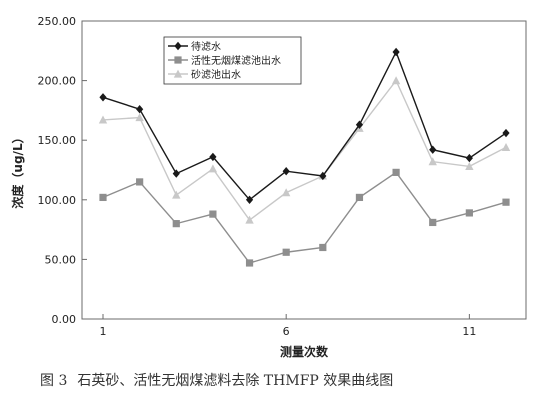 This screenshot has width=539, height=407. What do you see at coordinates (57, 81) in the screenshot?
I see `y-tick-label: 200.00` at bounding box center [57, 81].